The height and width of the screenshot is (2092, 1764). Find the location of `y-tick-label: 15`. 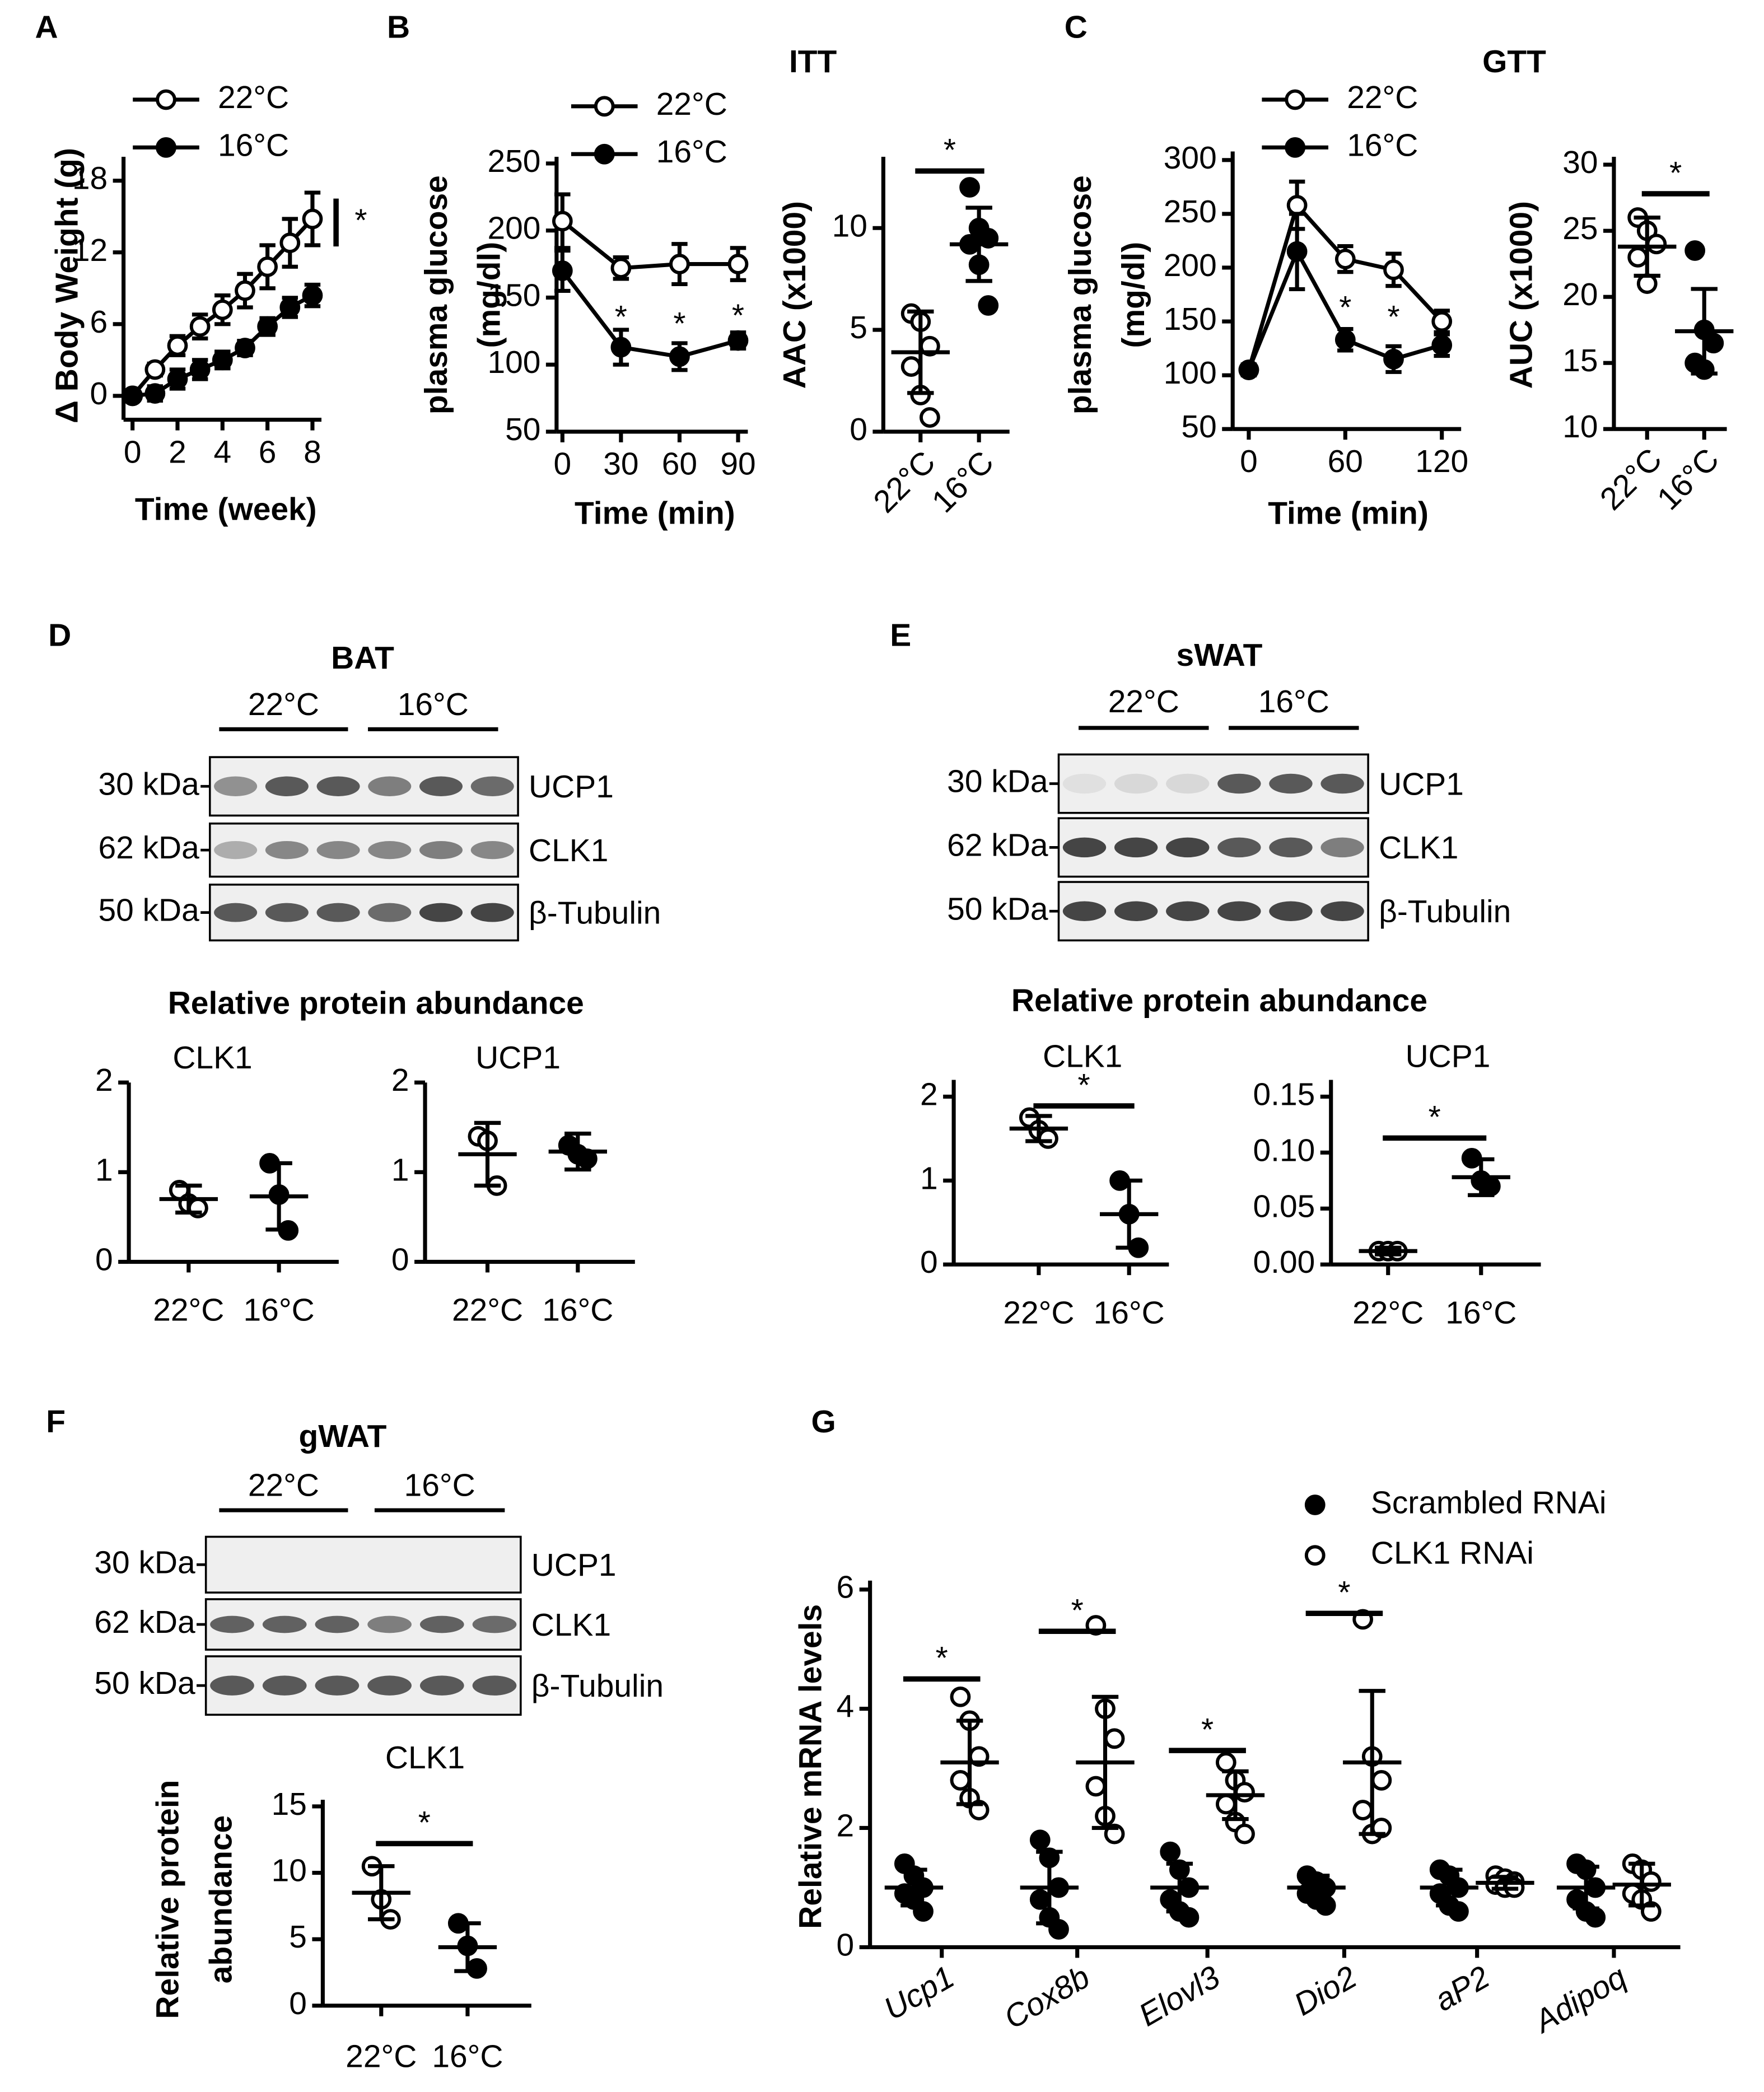

y-tick-label: 15 is located at coordinates (1580, 361).